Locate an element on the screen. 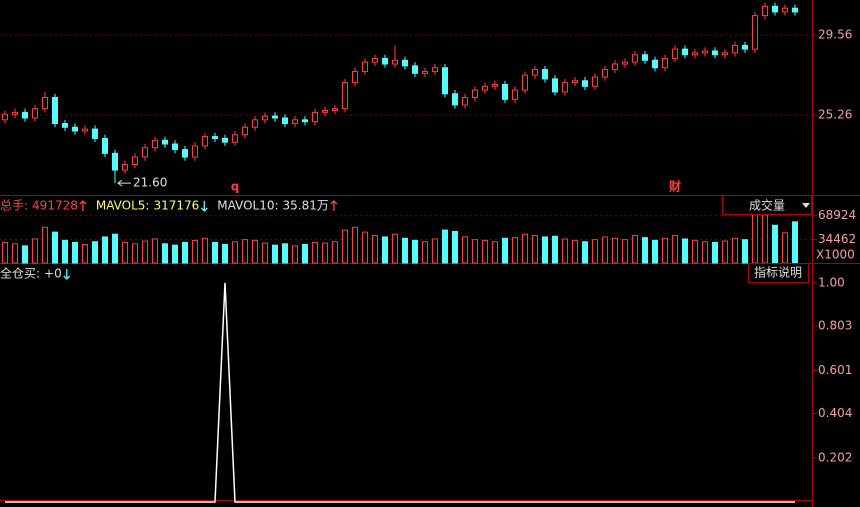  y-tick-label: 29.56 is located at coordinates (835, 34).